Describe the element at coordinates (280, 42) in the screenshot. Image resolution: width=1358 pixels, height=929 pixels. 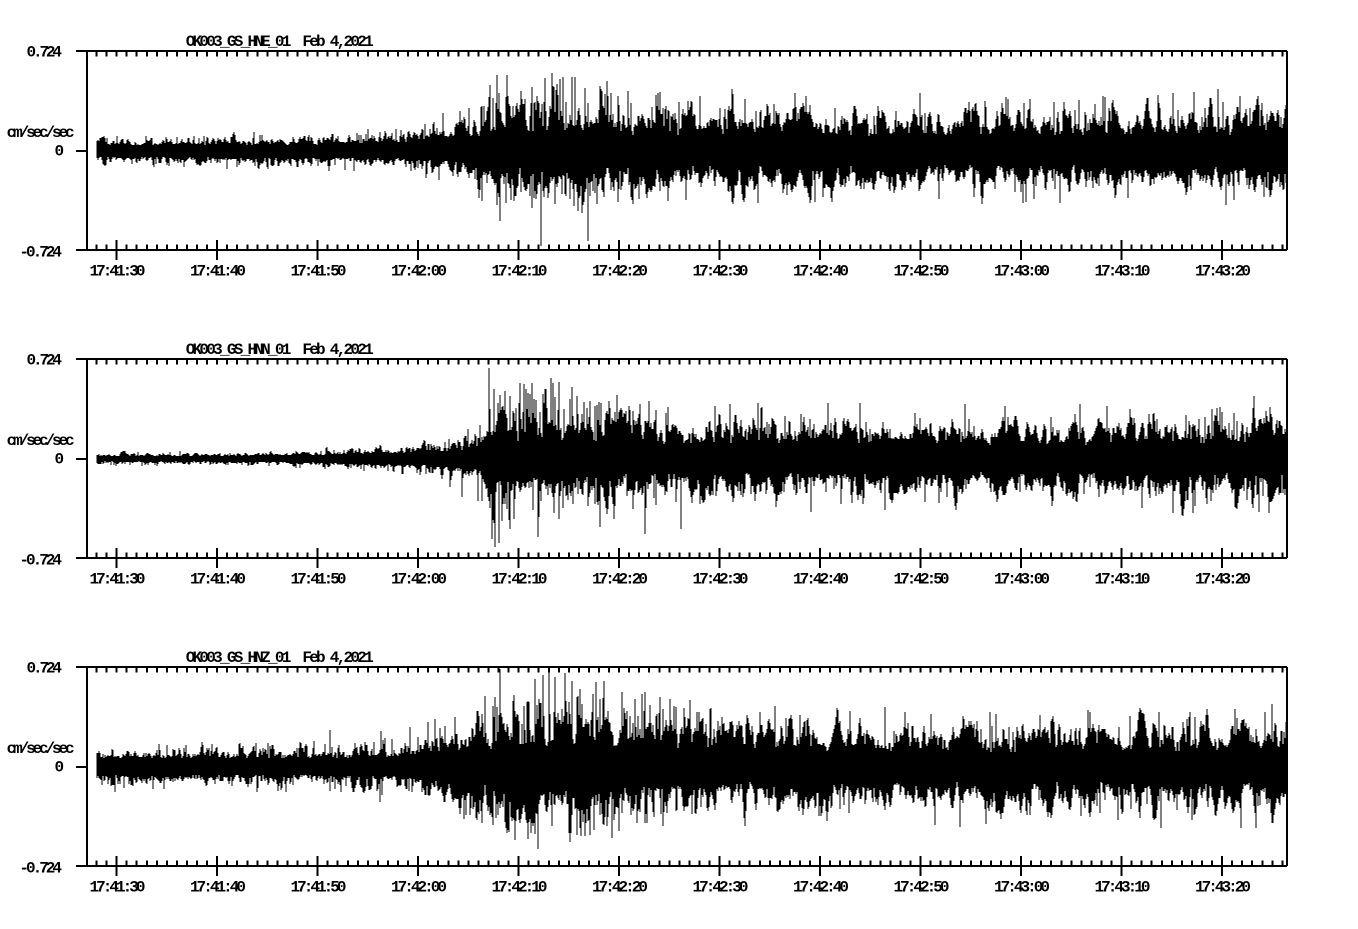
I see `svg-text: OK003_GS_HNE_01 Feb 4,2021` at that location.